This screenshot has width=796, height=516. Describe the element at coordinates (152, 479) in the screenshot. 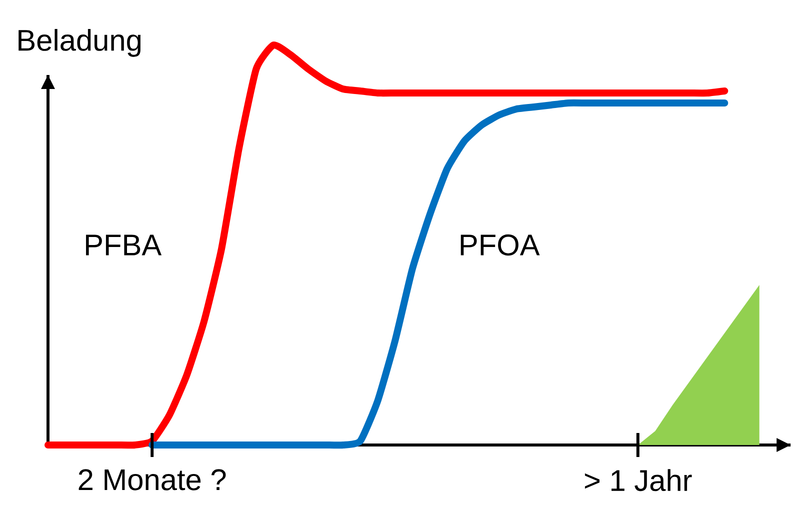

I see `x-tick-label: 2 Monate ?` at that location.